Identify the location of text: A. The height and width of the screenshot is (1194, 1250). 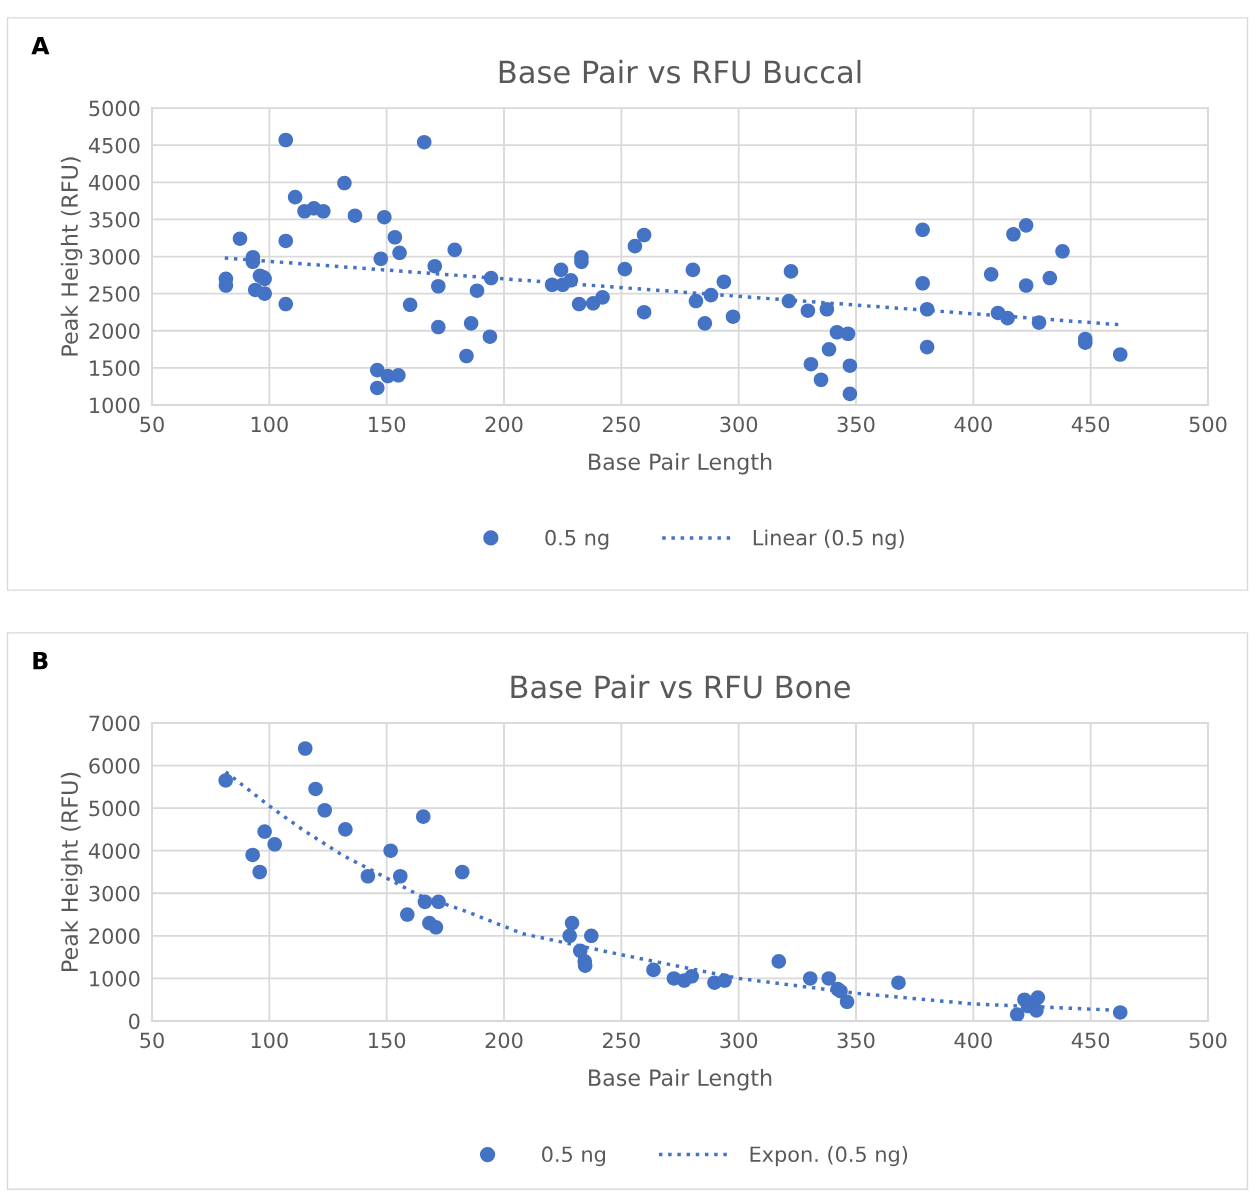
(40, 46).